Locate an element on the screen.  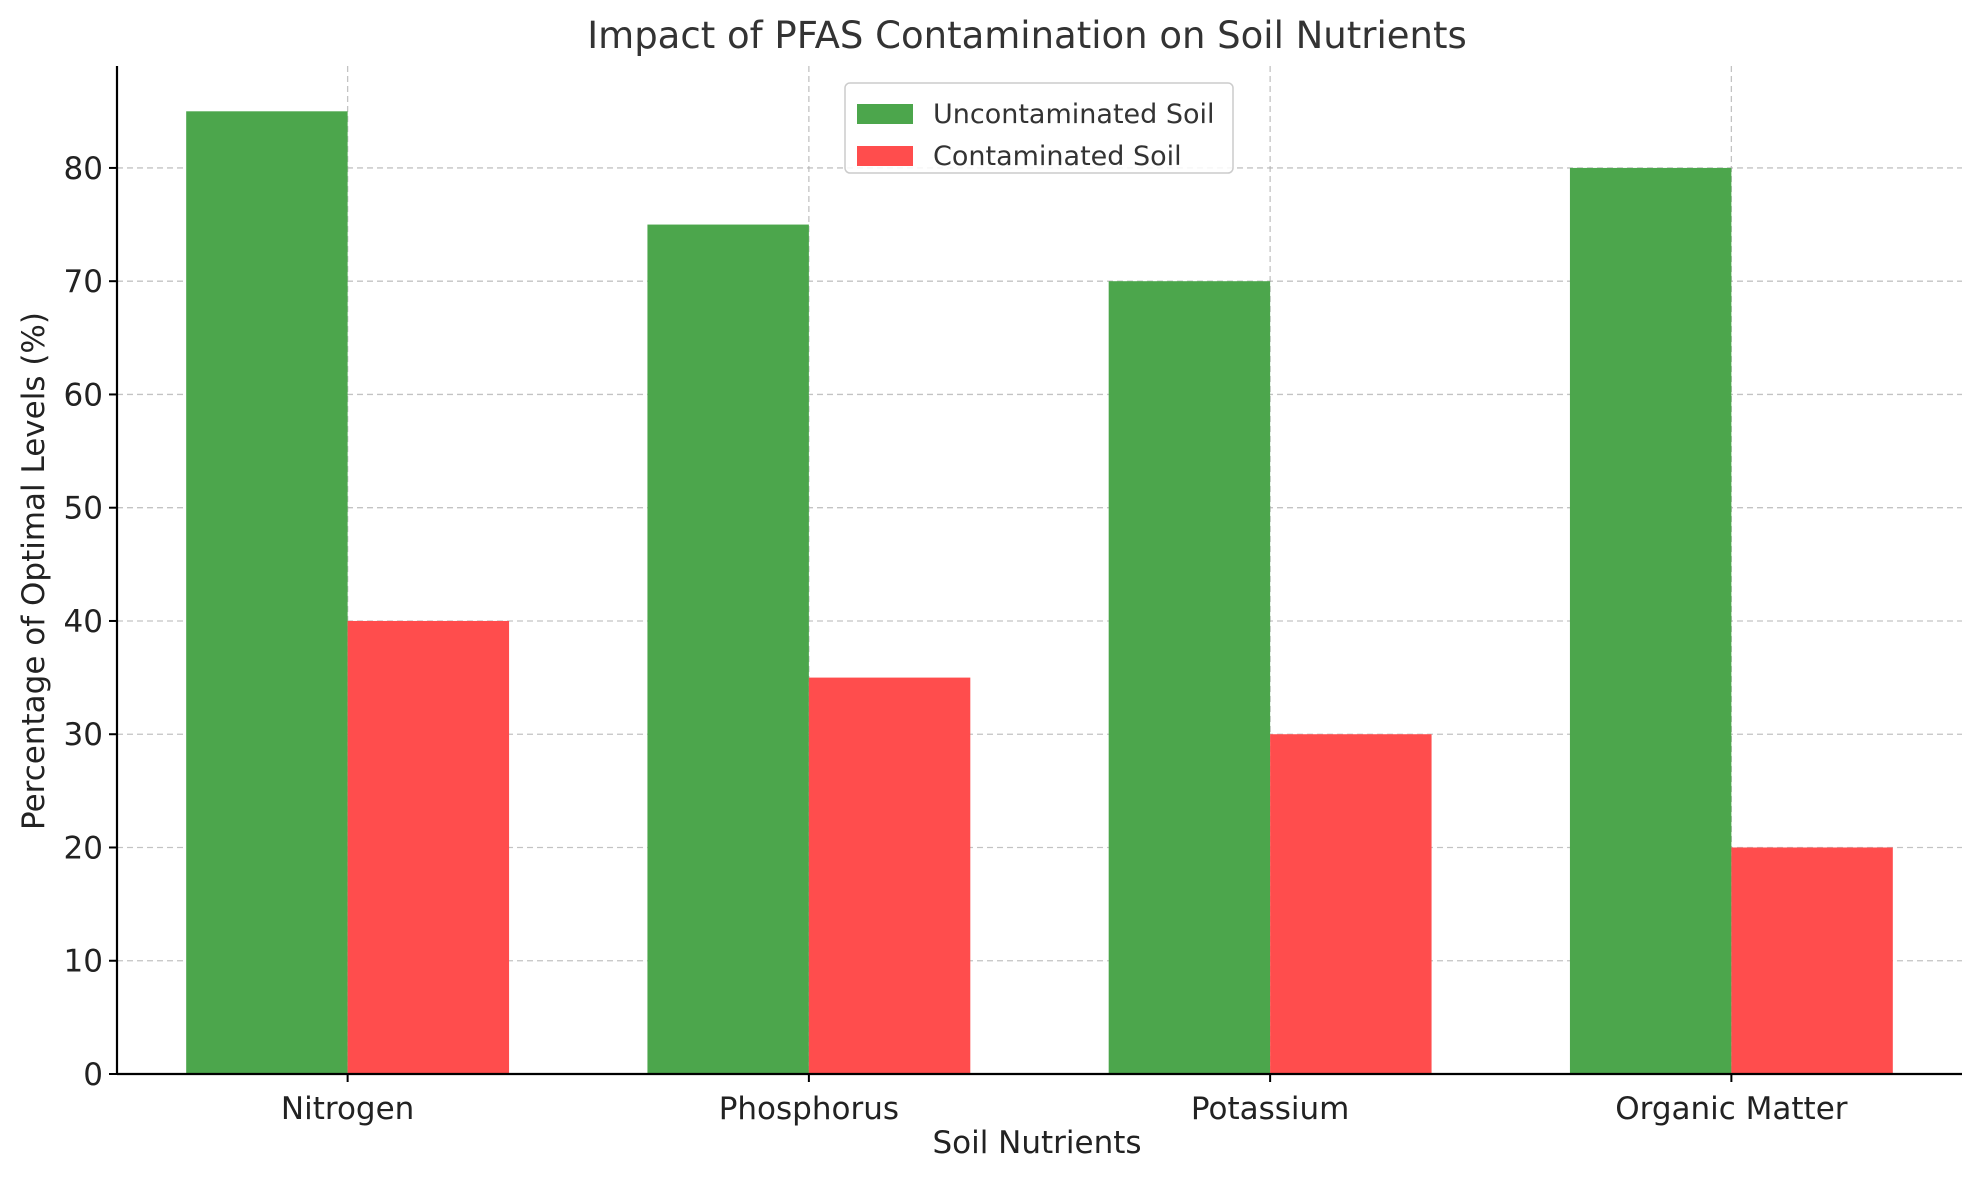
bar-contaminated-nitrogen is located at coordinates (428, 847).